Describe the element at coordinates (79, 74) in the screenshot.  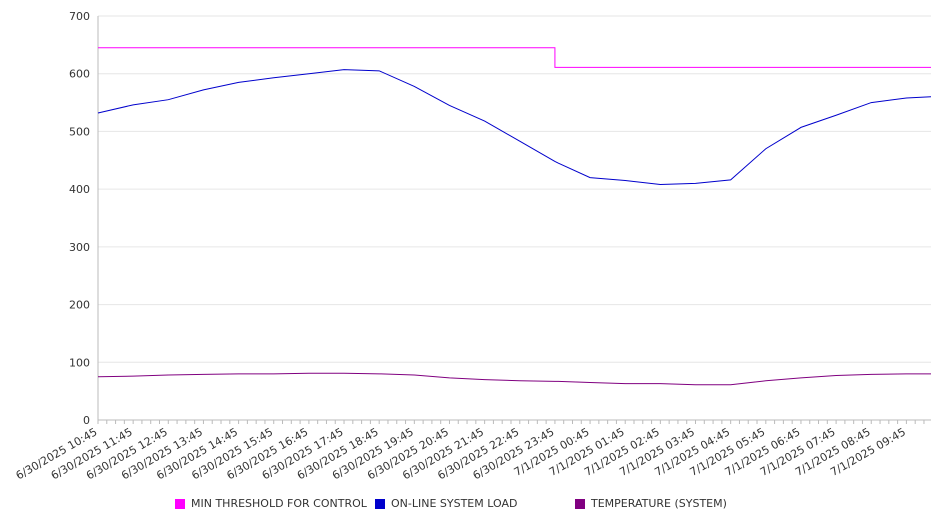
I see `y-tick-label: 600` at that location.